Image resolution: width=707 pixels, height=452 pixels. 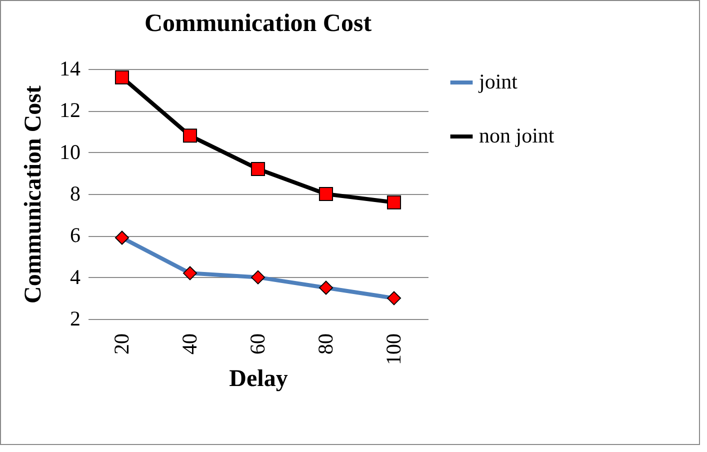 What do you see at coordinates (75, 235) in the screenshot?
I see `y-tick-label: 6` at bounding box center [75, 235].